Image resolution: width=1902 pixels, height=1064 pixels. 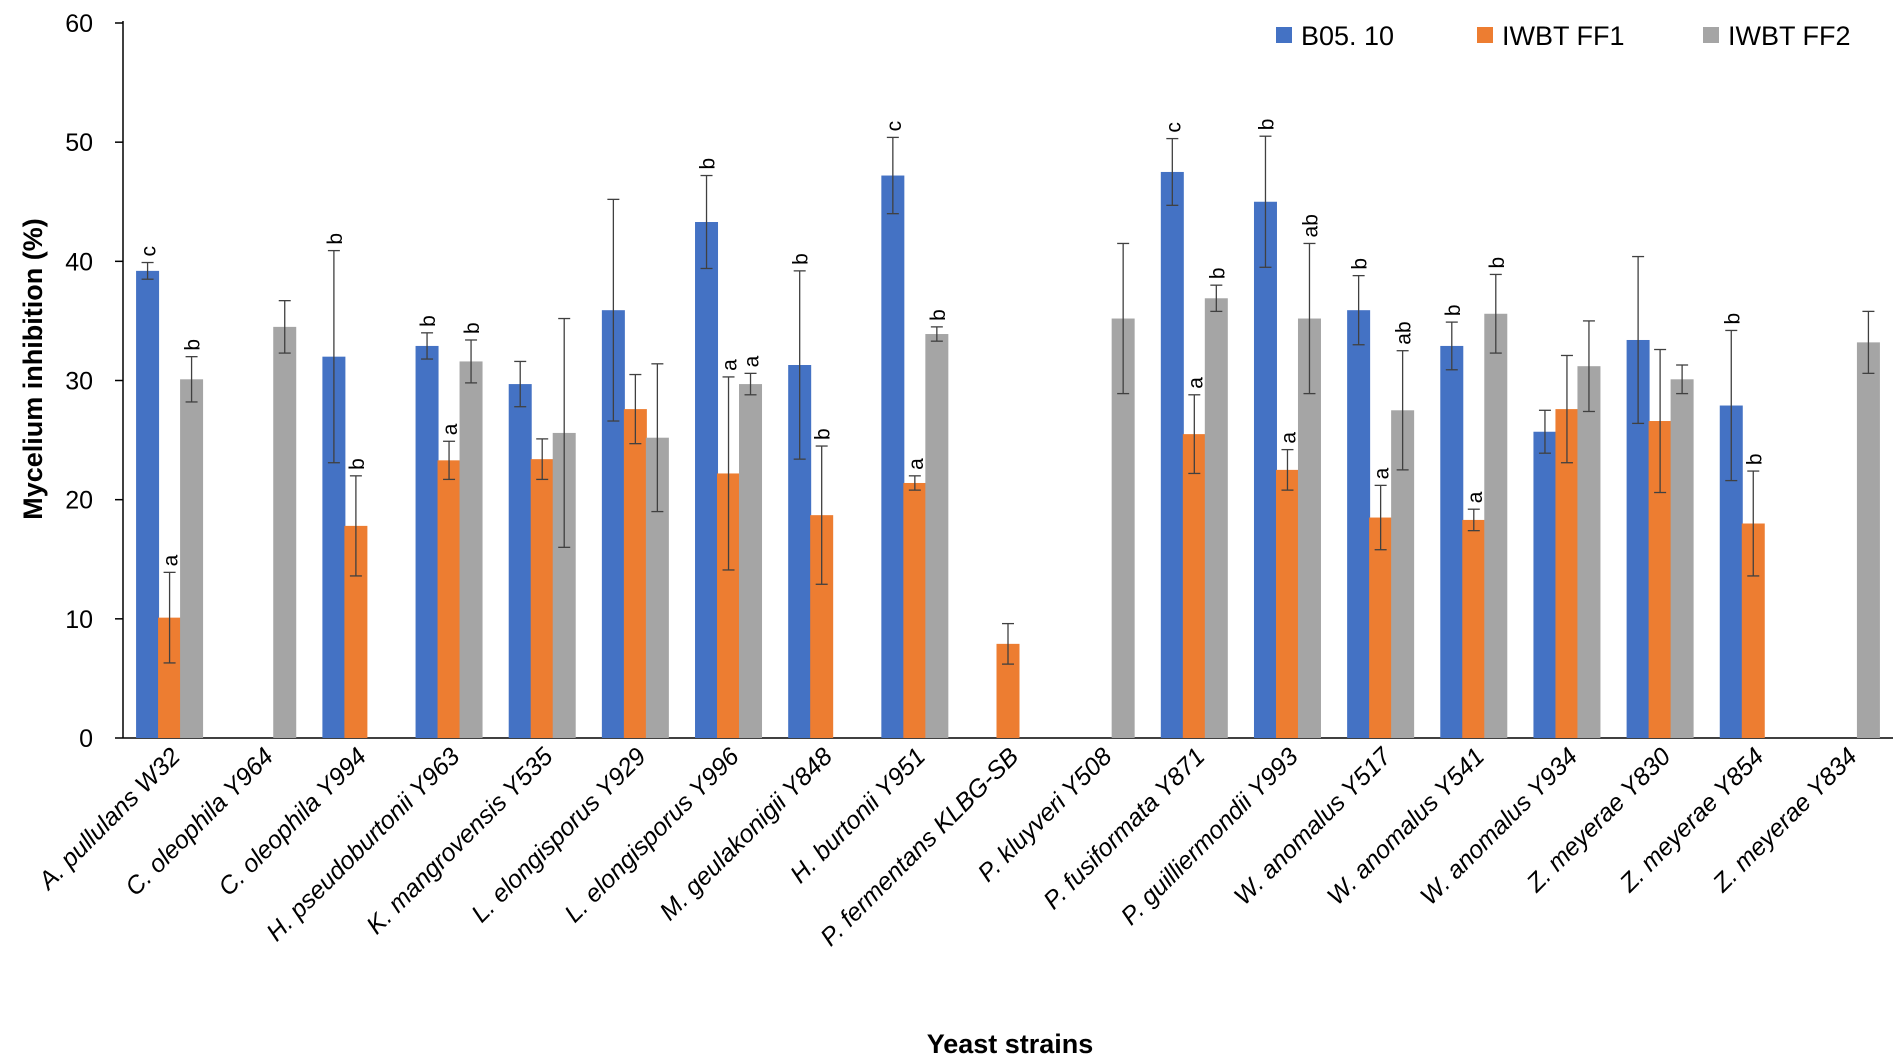 I want to click on legend: B05. 10 IWBT FF1 IWBT FF2, so click(x=1563, y=36).